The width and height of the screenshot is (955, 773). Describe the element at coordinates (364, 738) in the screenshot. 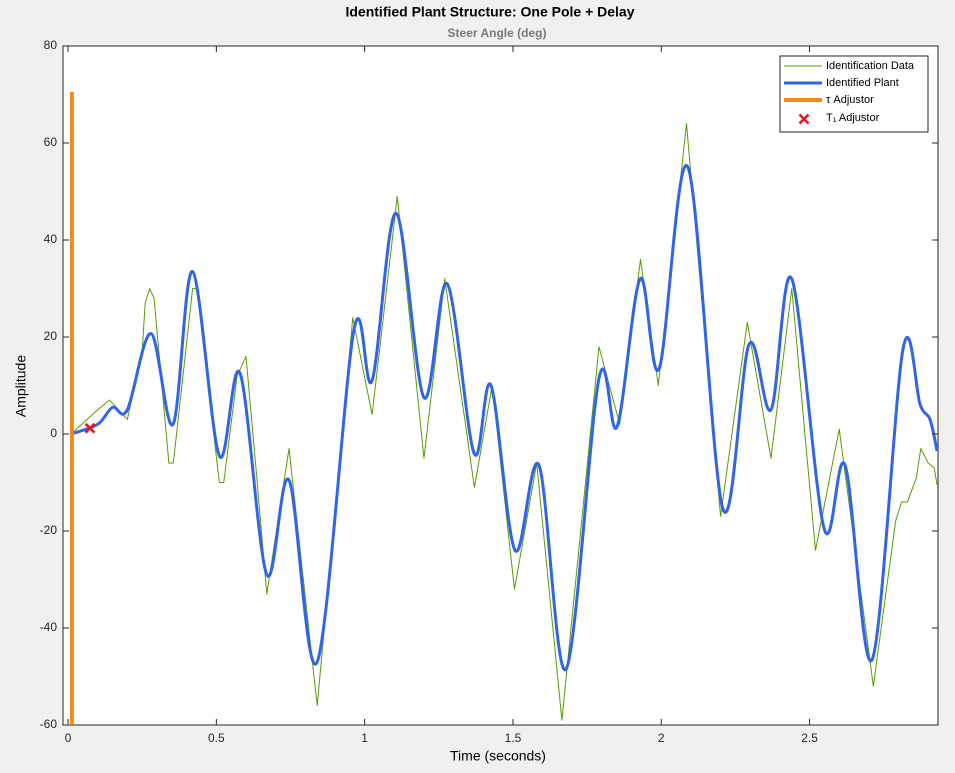

I see `x-tick-label: 1` at that location.